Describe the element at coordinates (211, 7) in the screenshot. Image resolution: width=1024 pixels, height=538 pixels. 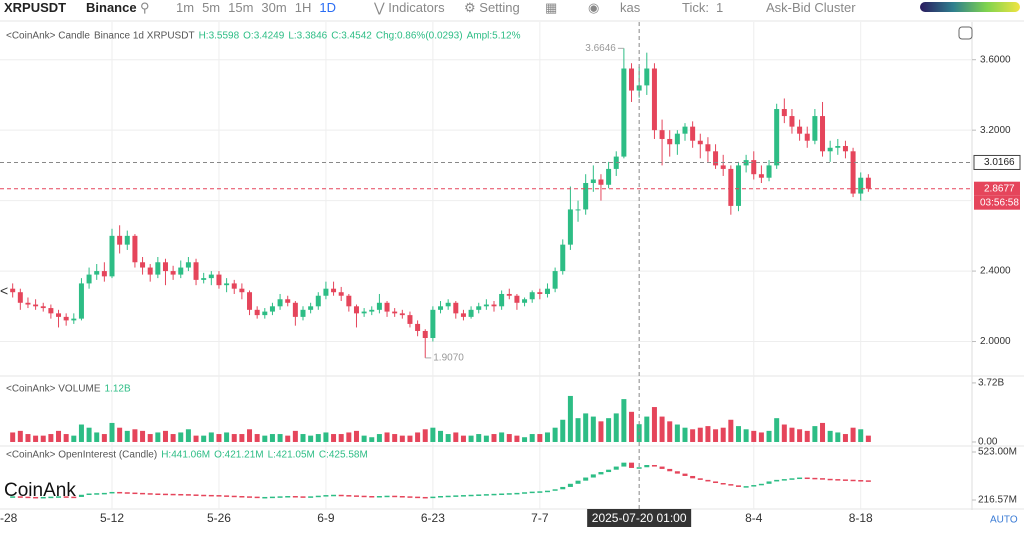
I see `interval-button: 5m` at that location.